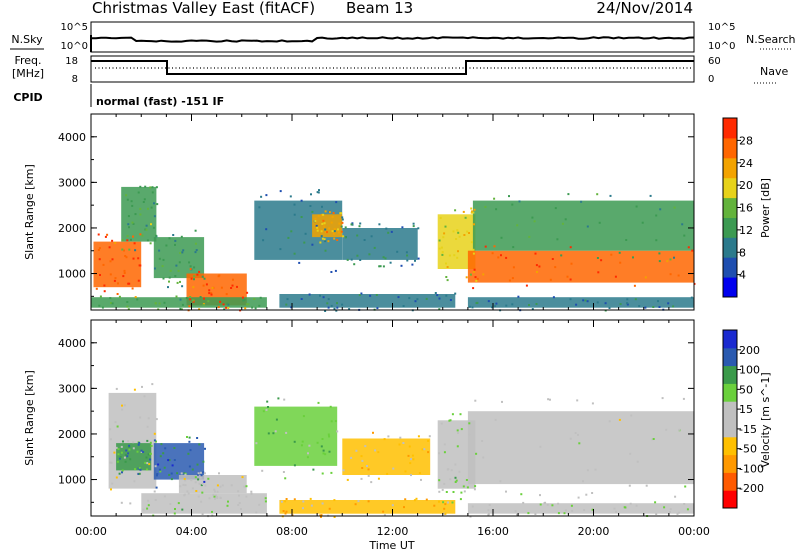  Describe the element at coordinates (72, 274) in the screenshot. I see `y-tick-label: 1000` at that location.